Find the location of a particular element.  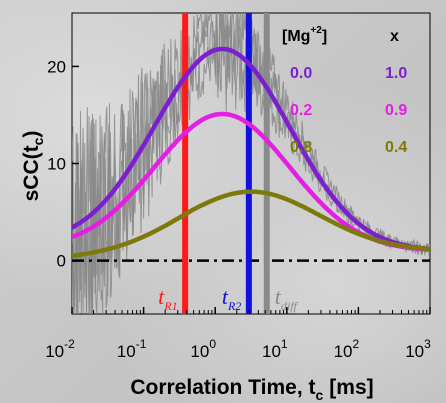

y-tick-label: 0 is located at coordinates (61, 261).